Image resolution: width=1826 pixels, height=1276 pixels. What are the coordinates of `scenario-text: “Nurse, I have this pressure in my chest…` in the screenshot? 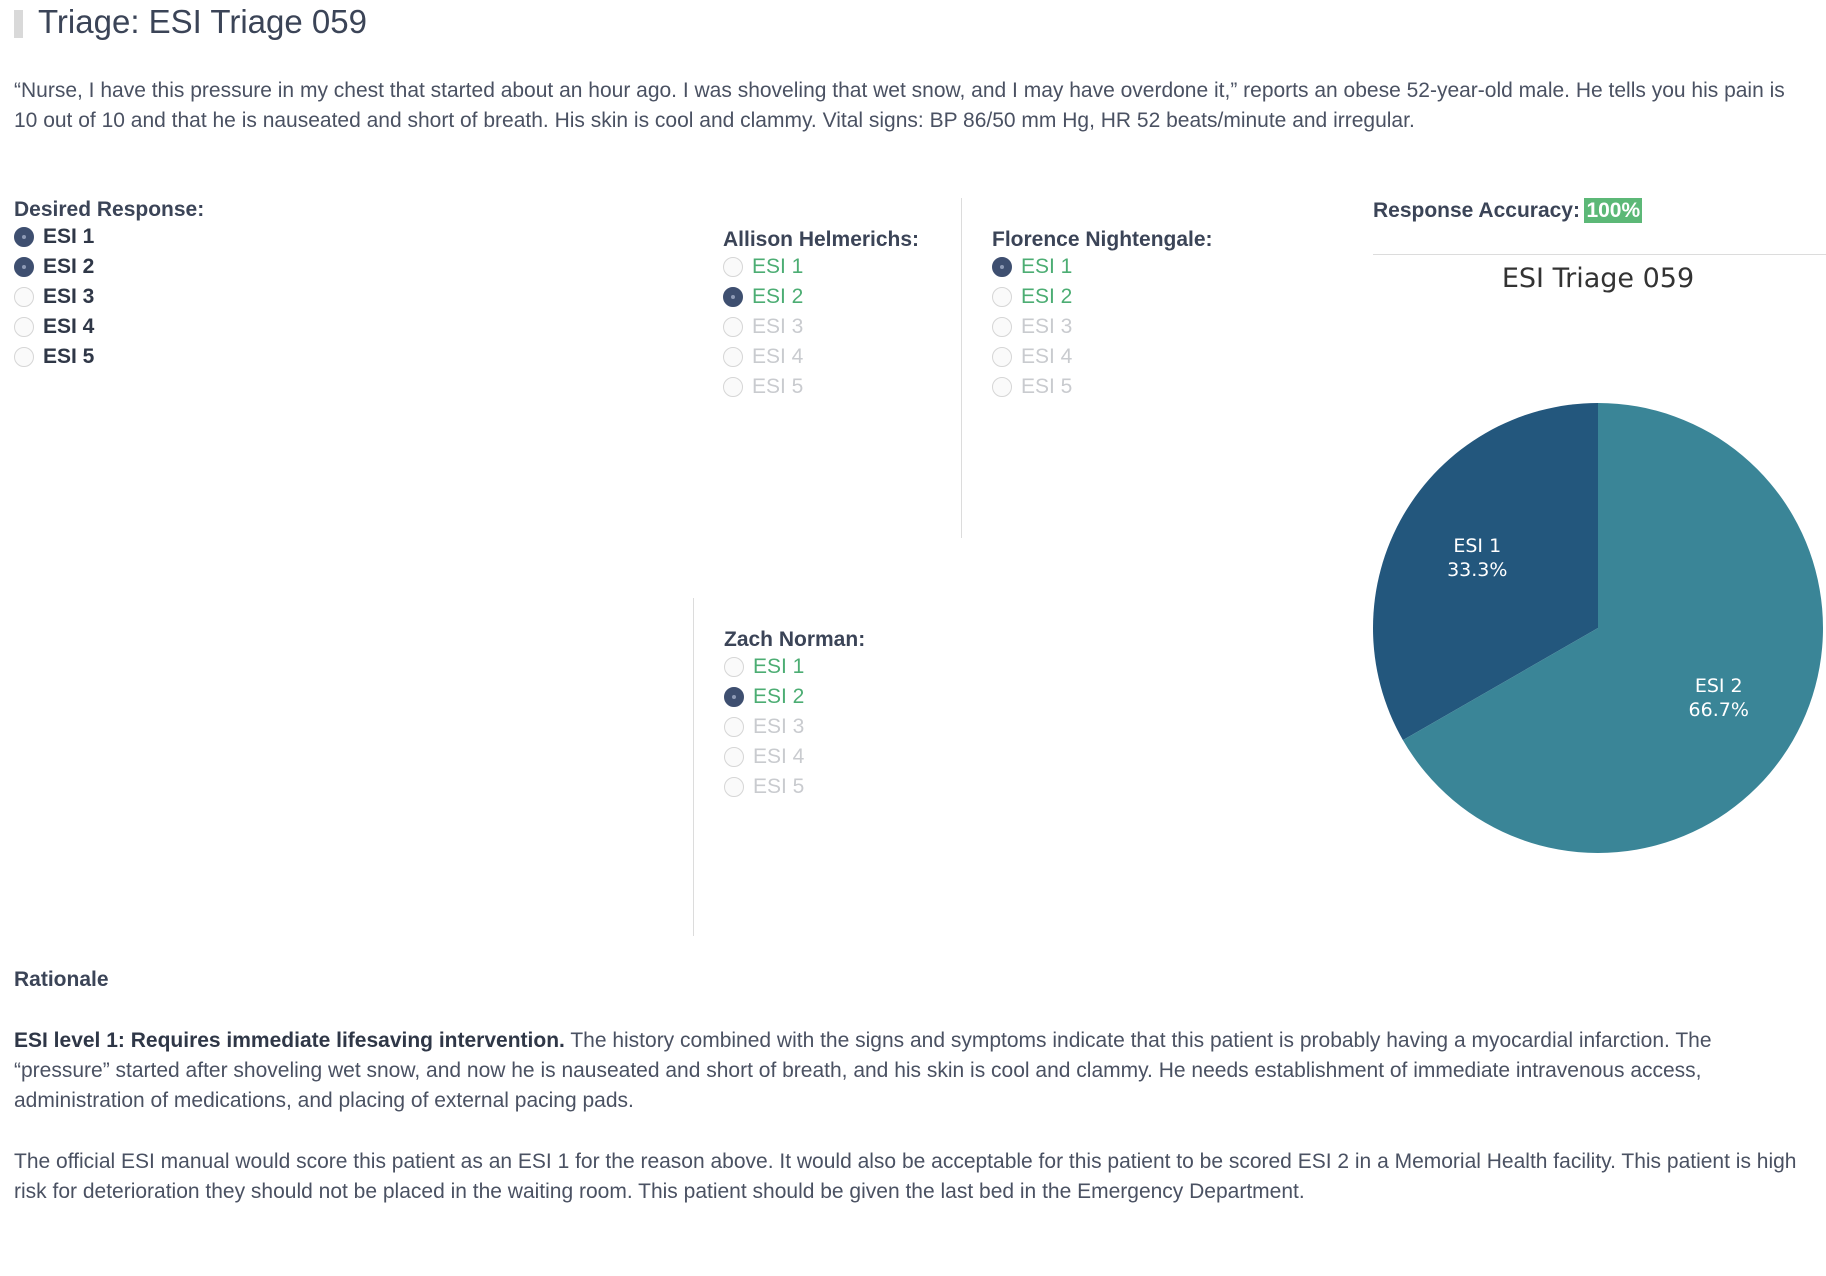 It's located at (899, 105).